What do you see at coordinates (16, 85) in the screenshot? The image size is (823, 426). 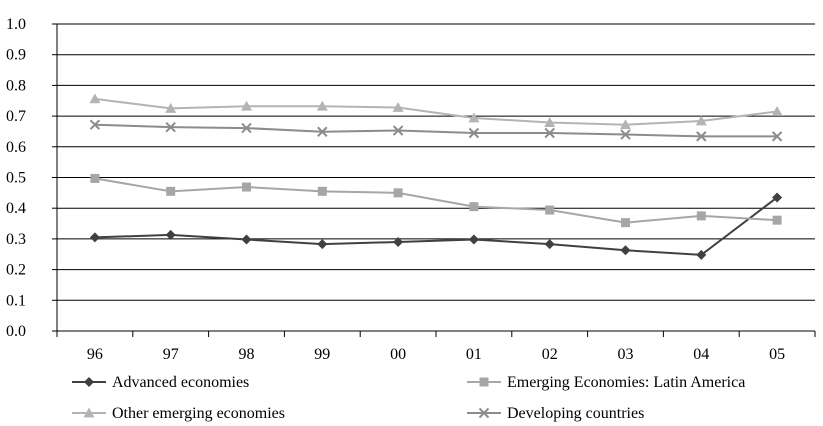 I see `y-tick-label: 0.8` at bounding box center [16, 85].